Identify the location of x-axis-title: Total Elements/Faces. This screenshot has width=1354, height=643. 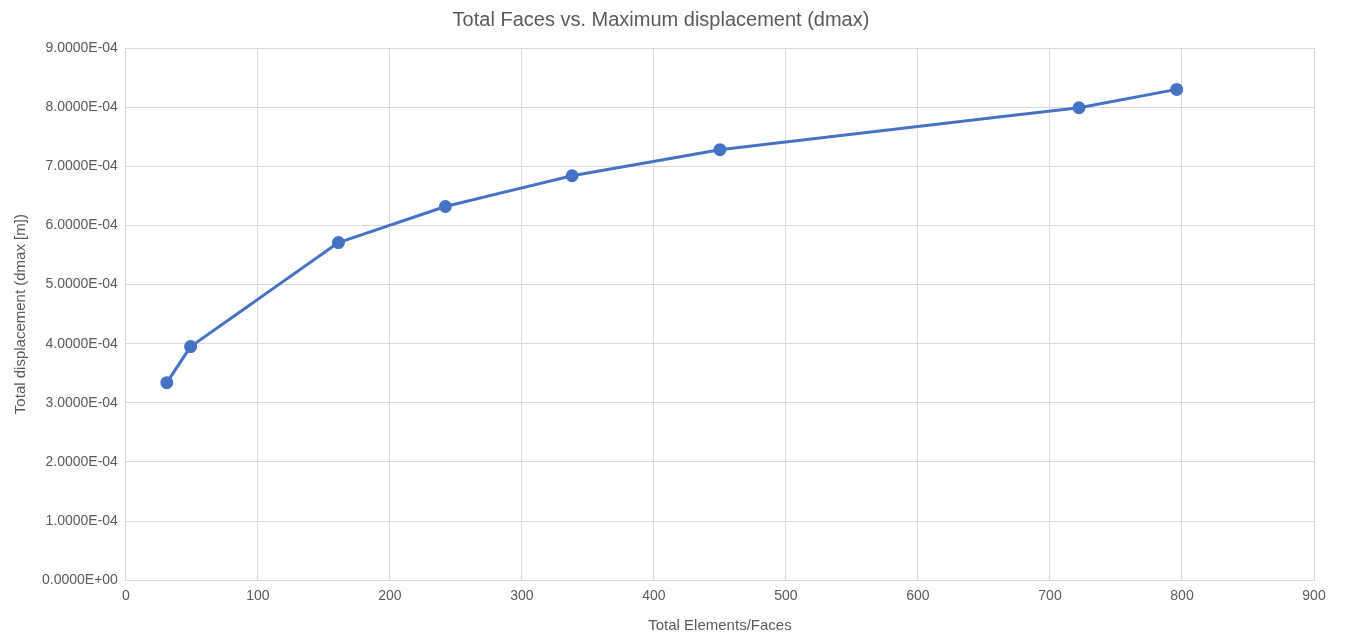
(720, 625).